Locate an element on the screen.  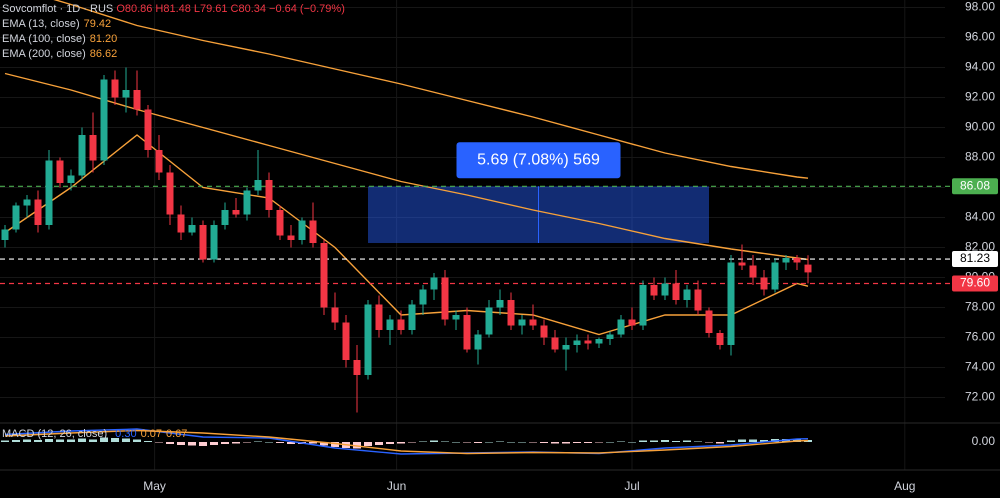
y-tick-label: 90.00 is located at coordinates (980, 127).